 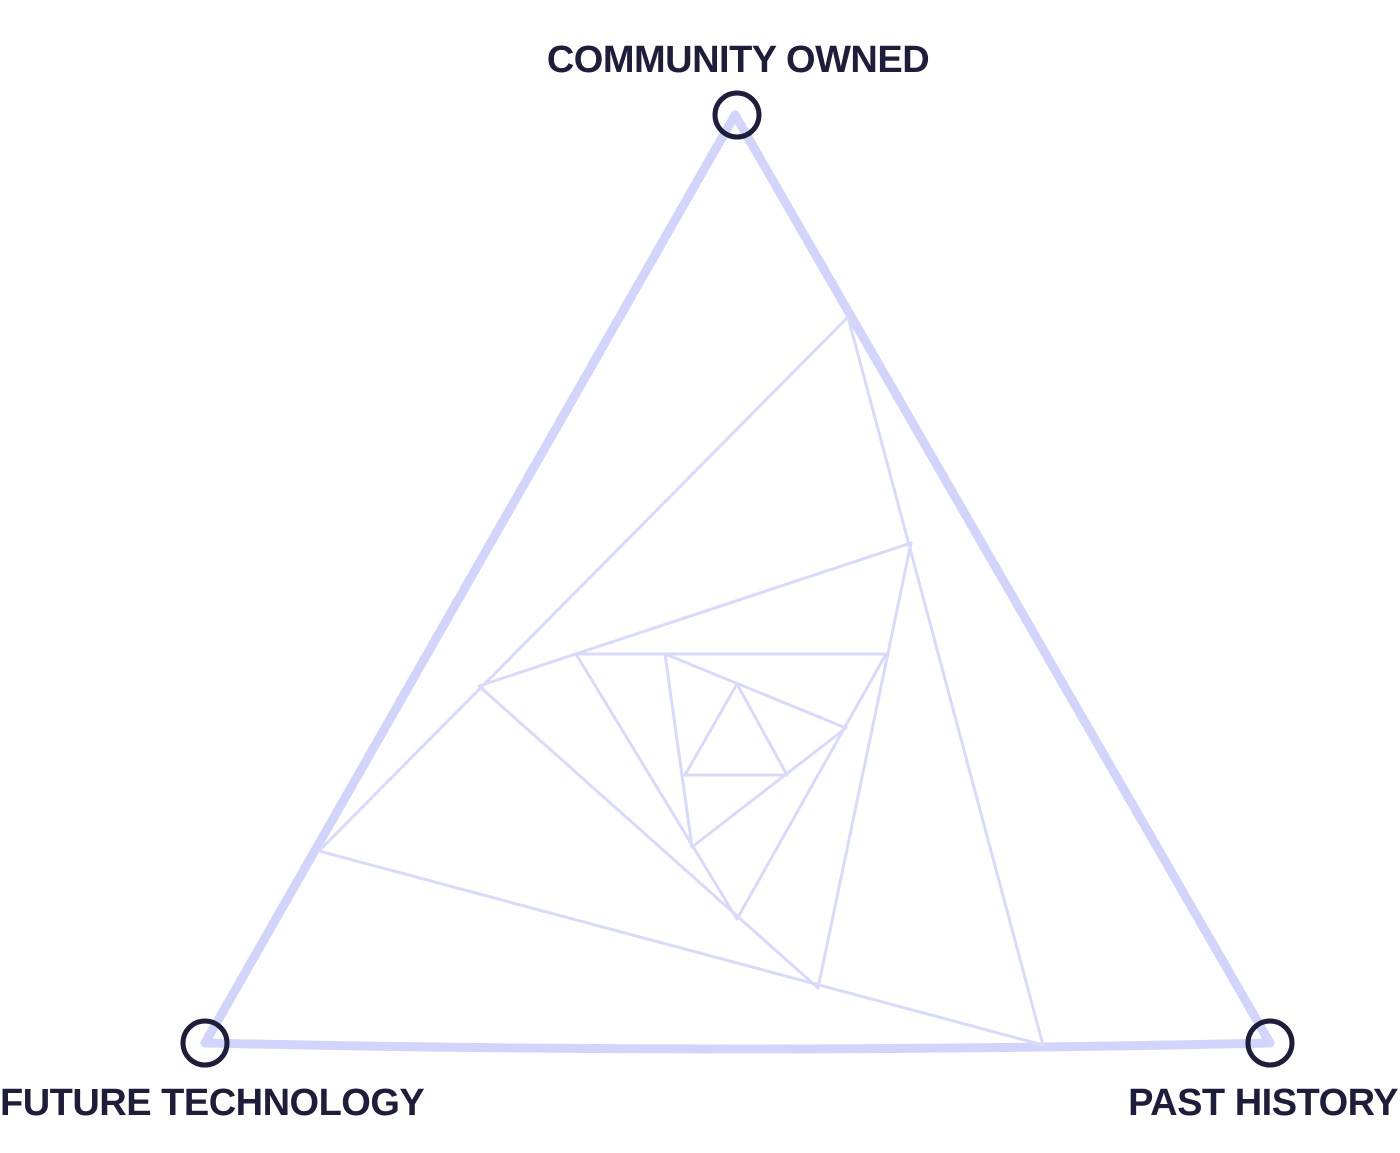 What do you see at coordinates (212, 1103) in the screenshot?
I see `vertex-label-future-technology: FUTURE TECHNOLOGY` at bounding box center [212, 1103].